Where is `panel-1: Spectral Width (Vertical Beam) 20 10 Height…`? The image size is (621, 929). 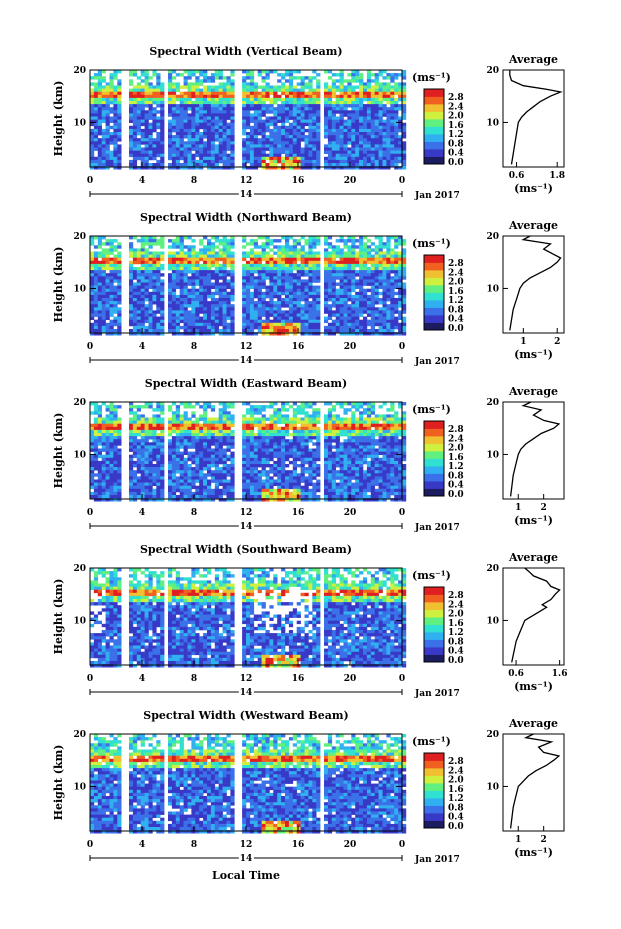
panel-1: Spectral Width (Vertical Beam) 20 10 Height… is located at coordinates (308, 123).